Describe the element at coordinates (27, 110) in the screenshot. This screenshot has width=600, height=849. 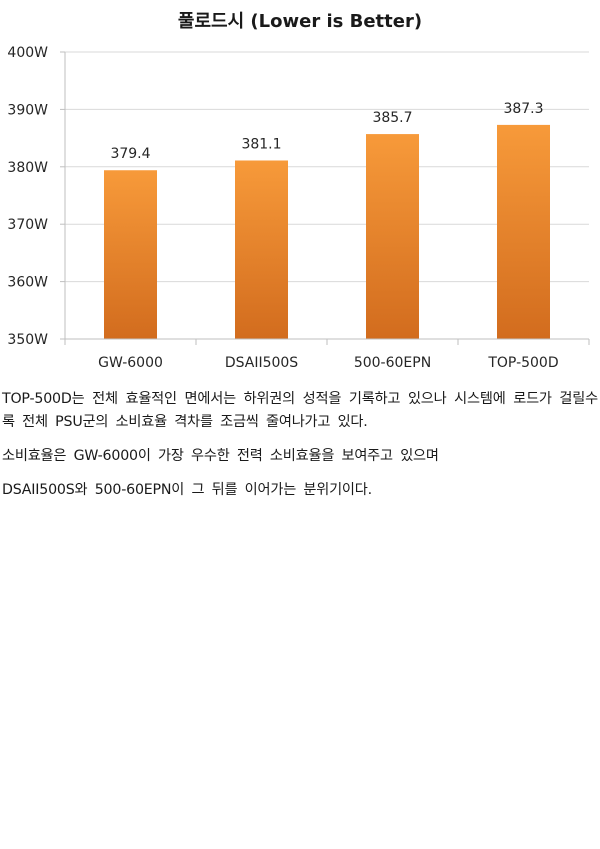
I see `y-tick-label: 390W` at that location.